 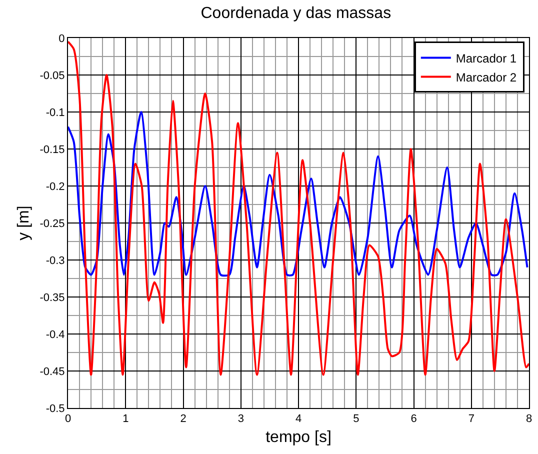 I want to click on x-tick-label: 2, so click(x=183, y=419).